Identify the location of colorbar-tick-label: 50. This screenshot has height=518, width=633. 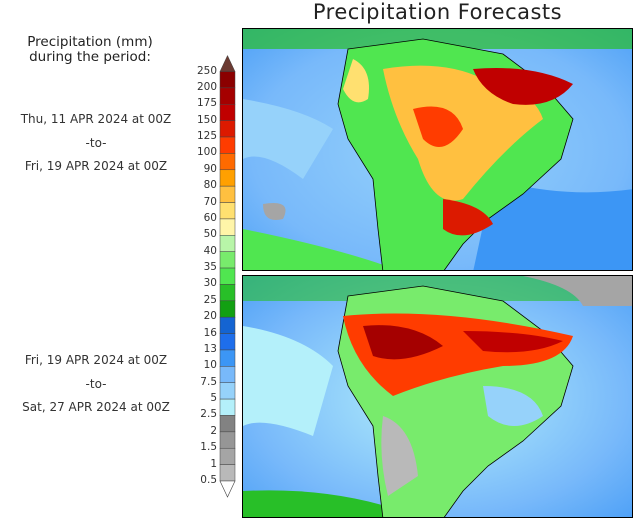
(210, 234).